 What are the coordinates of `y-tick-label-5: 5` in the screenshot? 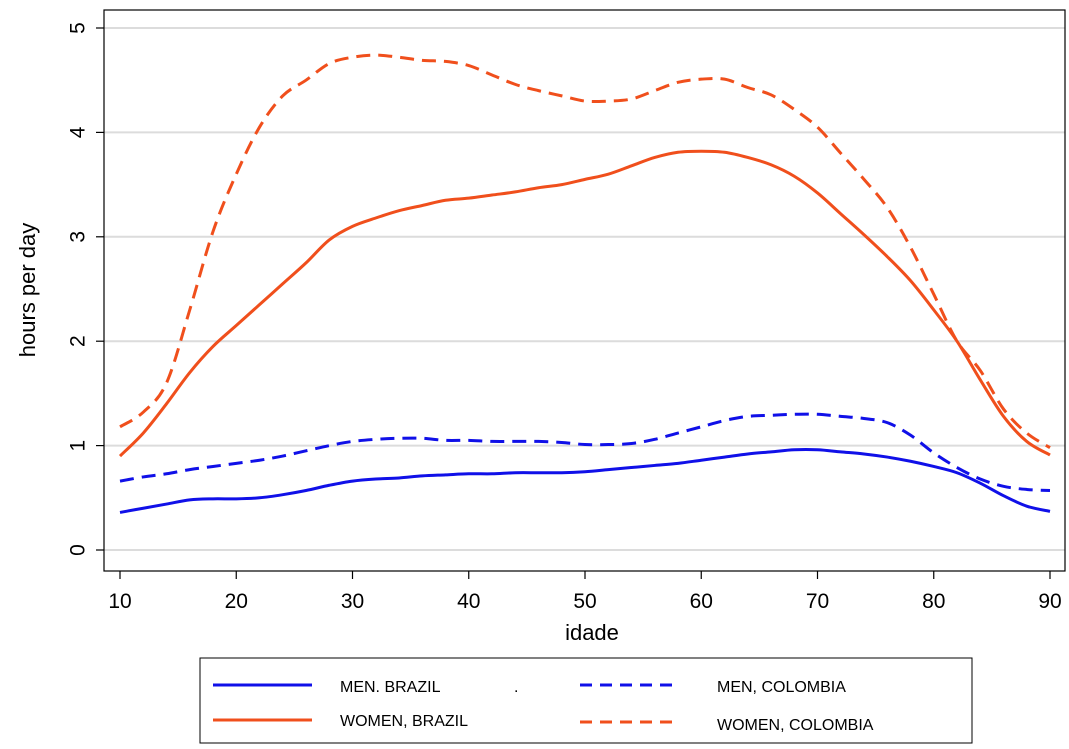 It's located at (78, 28).